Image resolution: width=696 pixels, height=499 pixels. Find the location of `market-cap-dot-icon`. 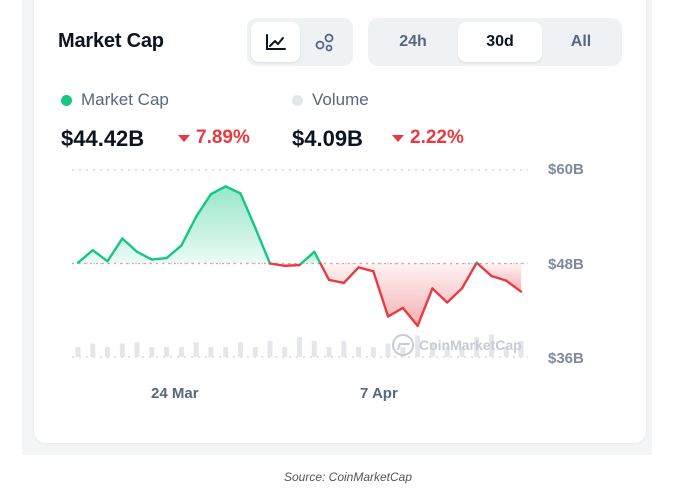

market-cap-dot-icon is located at coordinates (66, 100).